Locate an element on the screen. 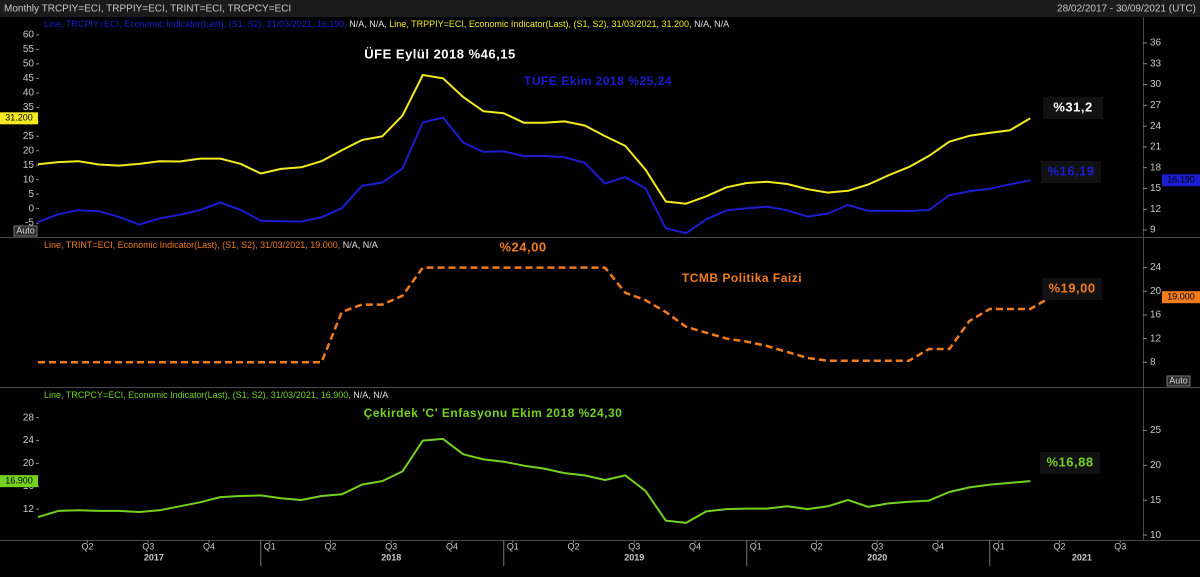 The width and height of the screenshot is (1200, 577). annotation: TCMB Politika Faizi is located at coordinates (742, 278).